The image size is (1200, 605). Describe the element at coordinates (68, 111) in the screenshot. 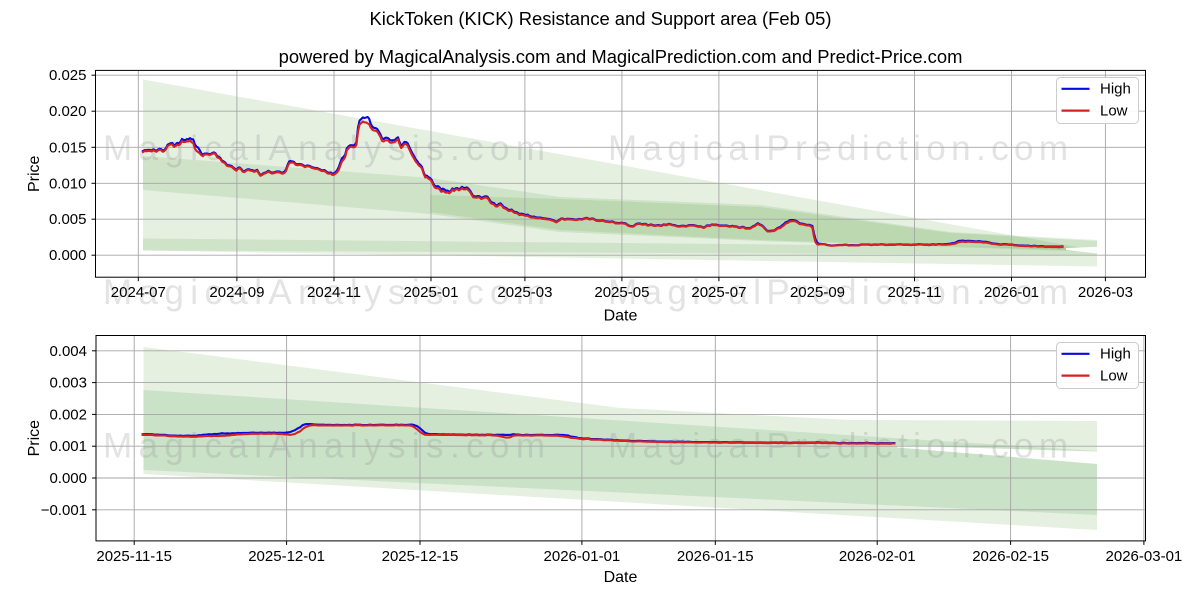

I see `svg-text: 0.020` at that location.